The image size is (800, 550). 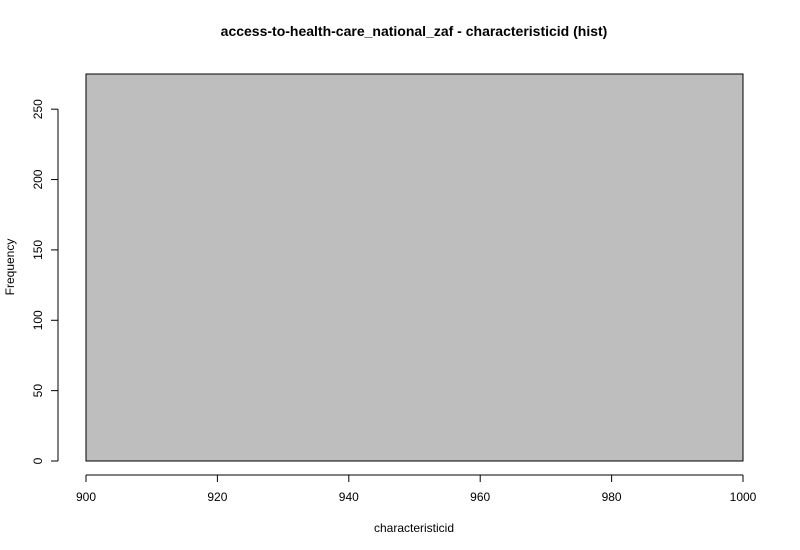 I want to click on x-tick-label: 980, so click(x=612, y=497).